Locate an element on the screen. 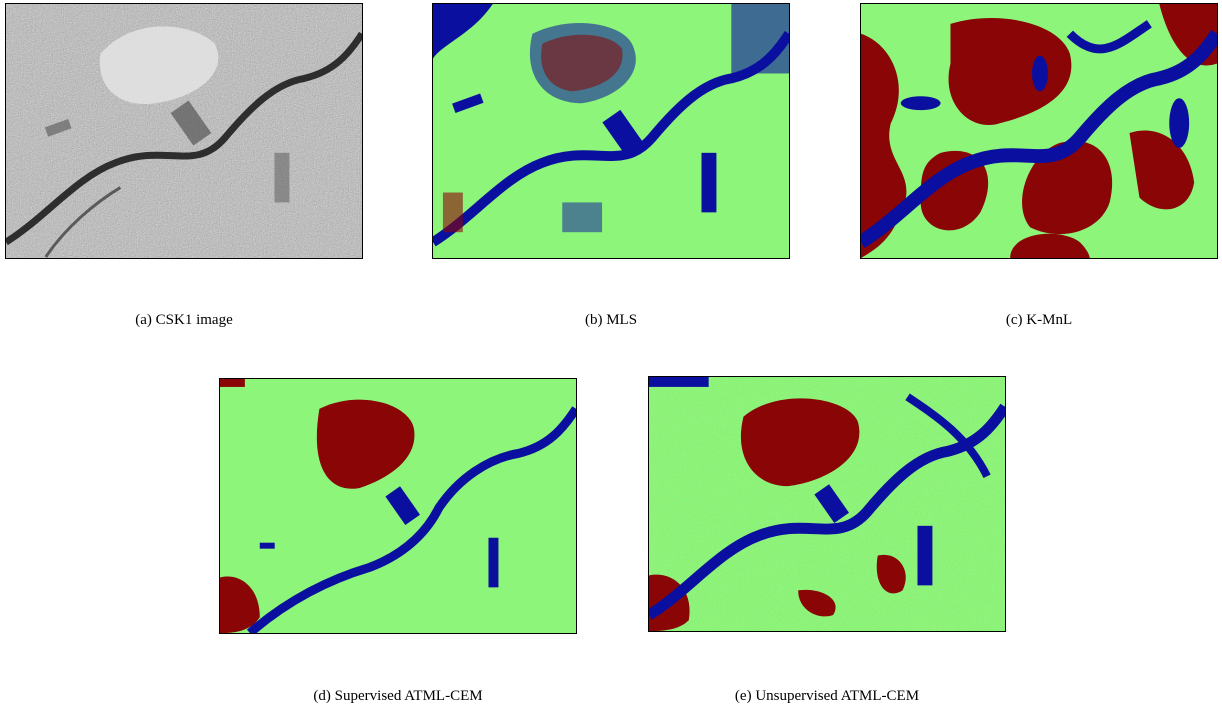  sar-image-panel is located at coordinates (184, 131).